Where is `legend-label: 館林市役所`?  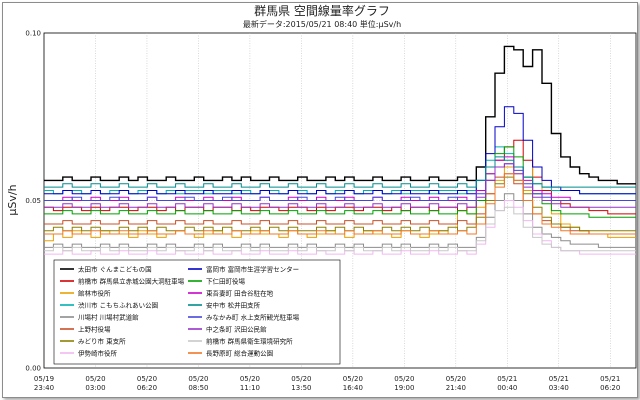 legend-label: 館林市役所 is located at coordinates (94, 292).